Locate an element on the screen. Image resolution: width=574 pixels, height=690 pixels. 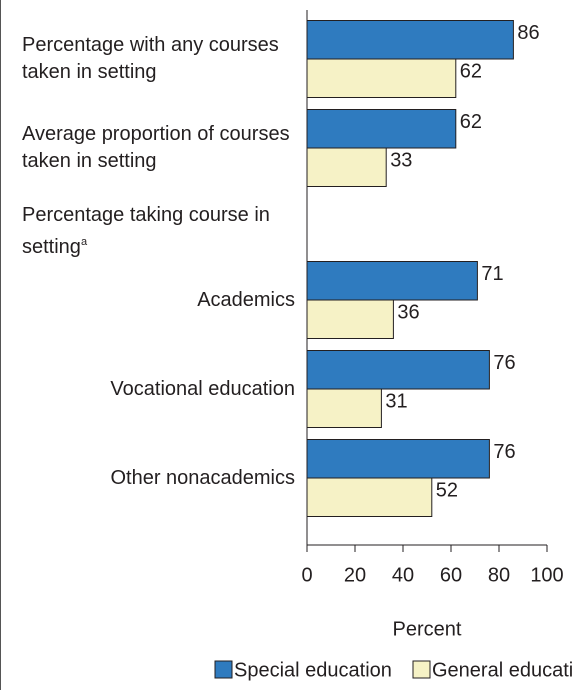
category-label: Percentage taking course in settinga is located at coordinates (157, 231).